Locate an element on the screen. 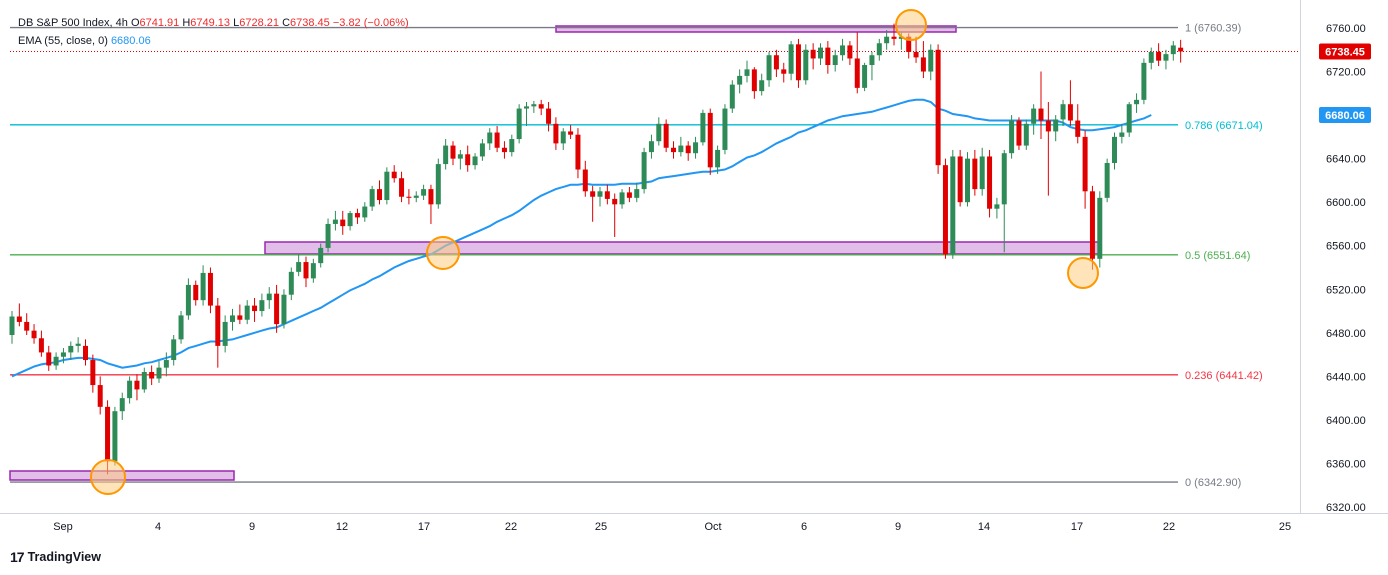  price-tick-label: 6560.00 is located at coordinates (1346, 247).